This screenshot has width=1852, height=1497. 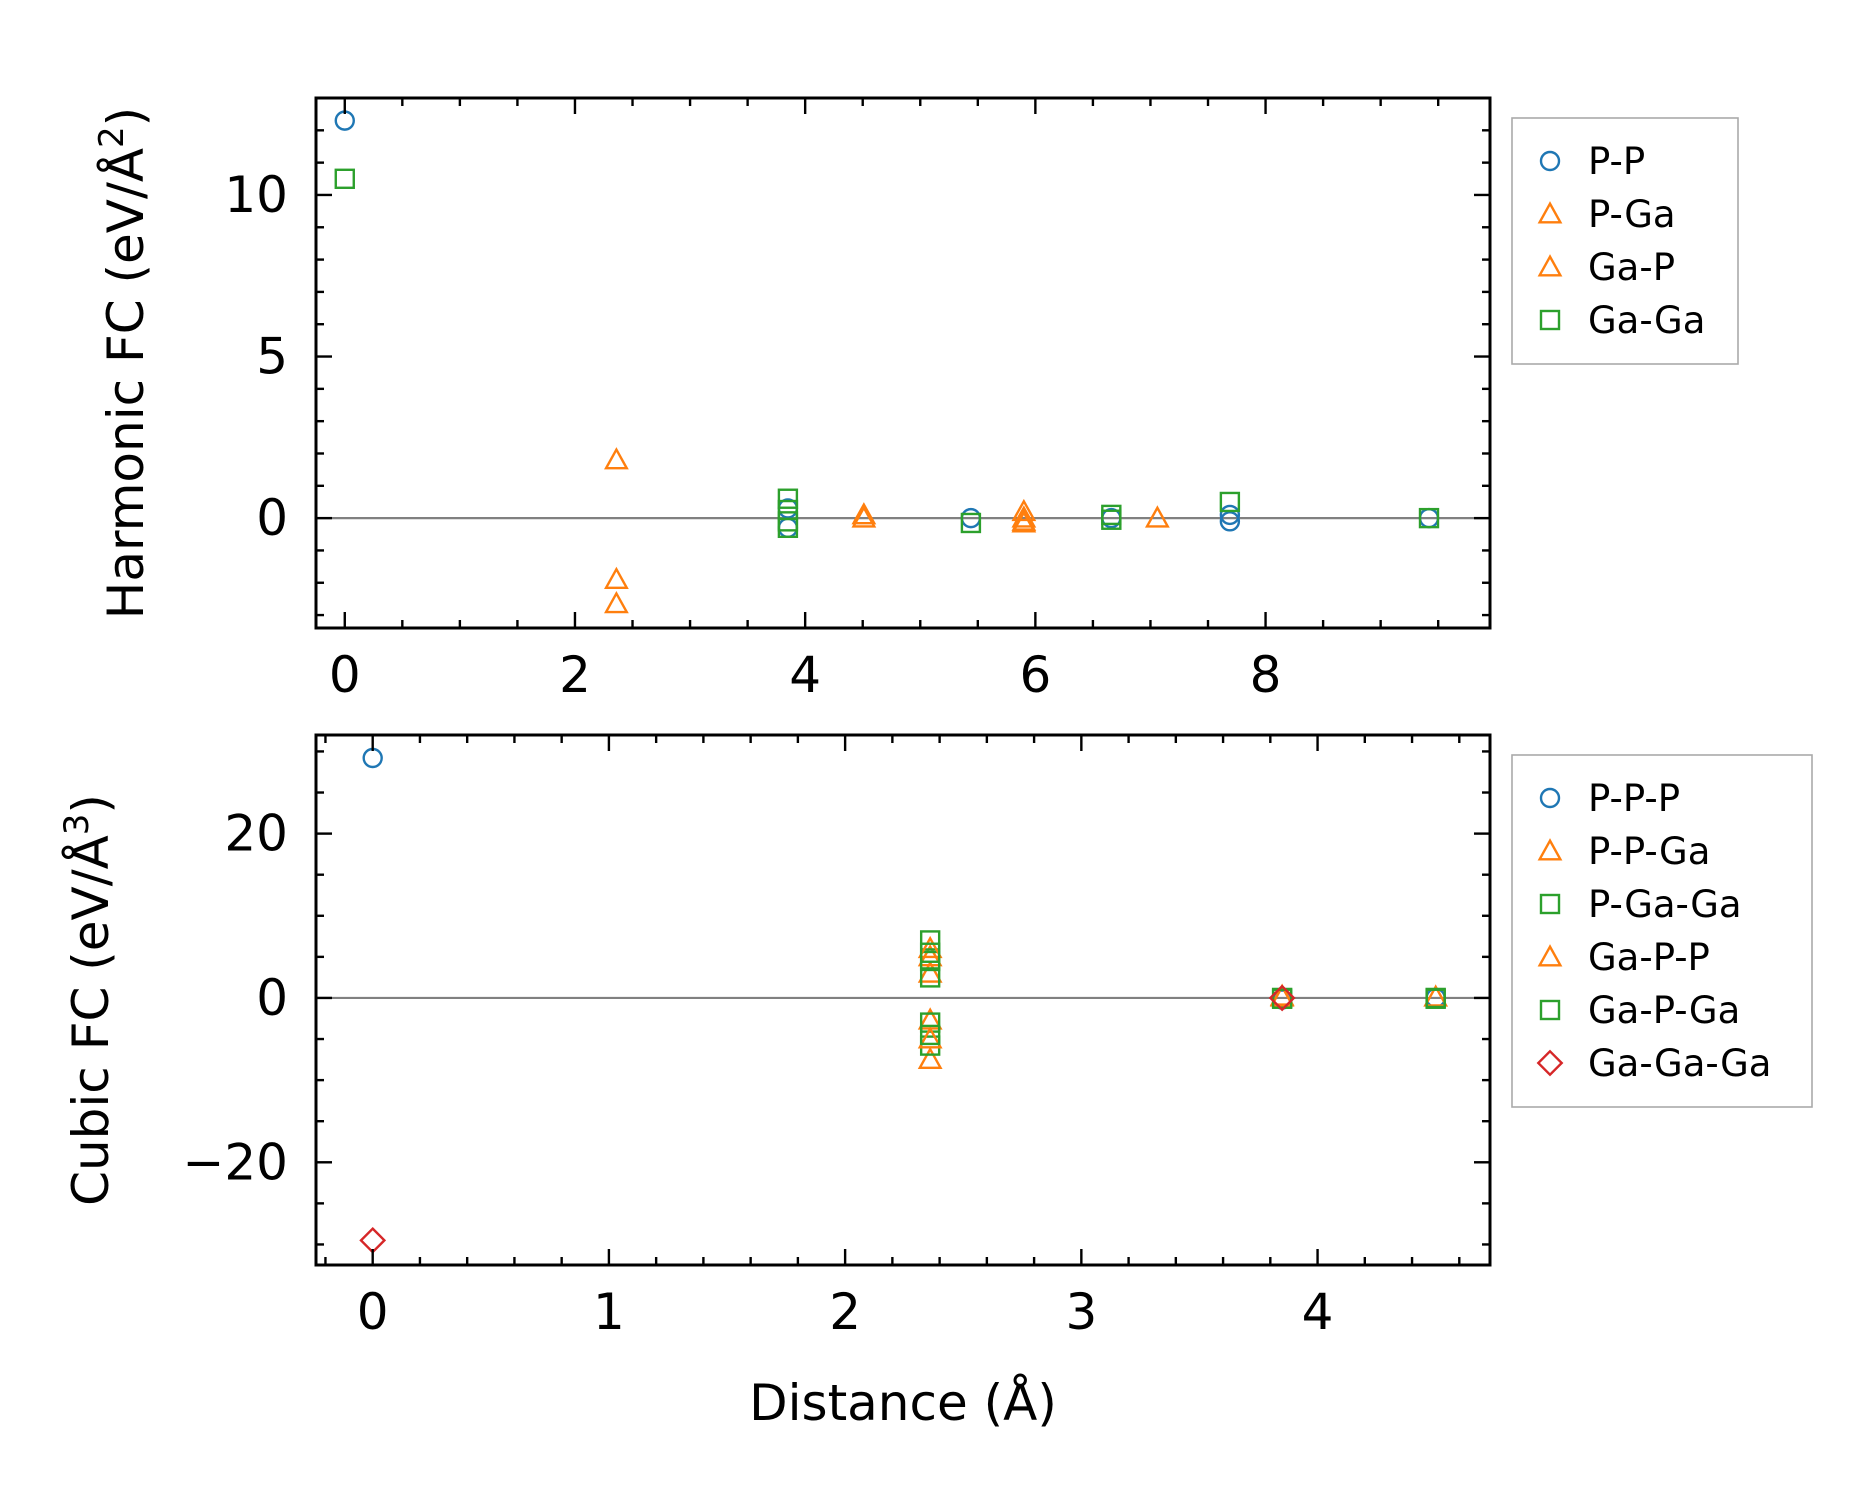 I want to click on series-Ga-P, so click(x=944, y=519).